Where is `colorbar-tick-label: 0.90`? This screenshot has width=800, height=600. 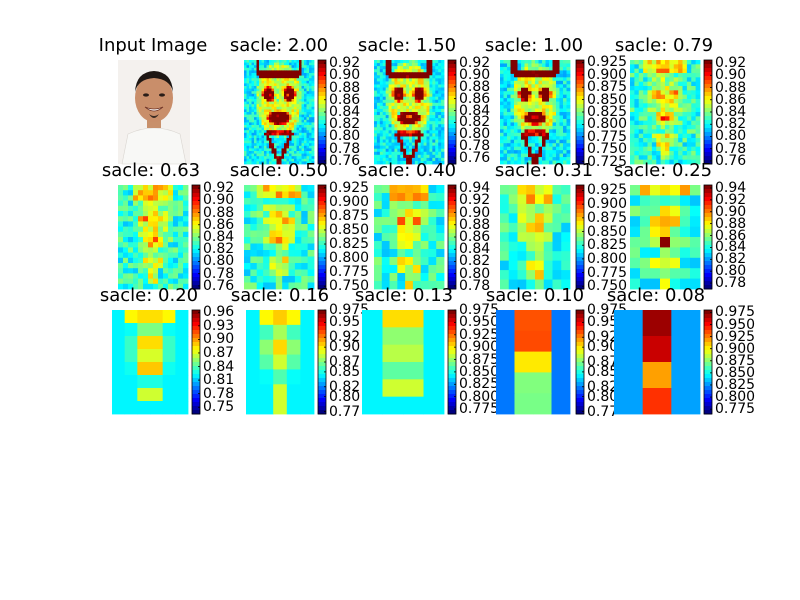
colorbar-tick-label: 0.90 is located at coordinates (731, 75).